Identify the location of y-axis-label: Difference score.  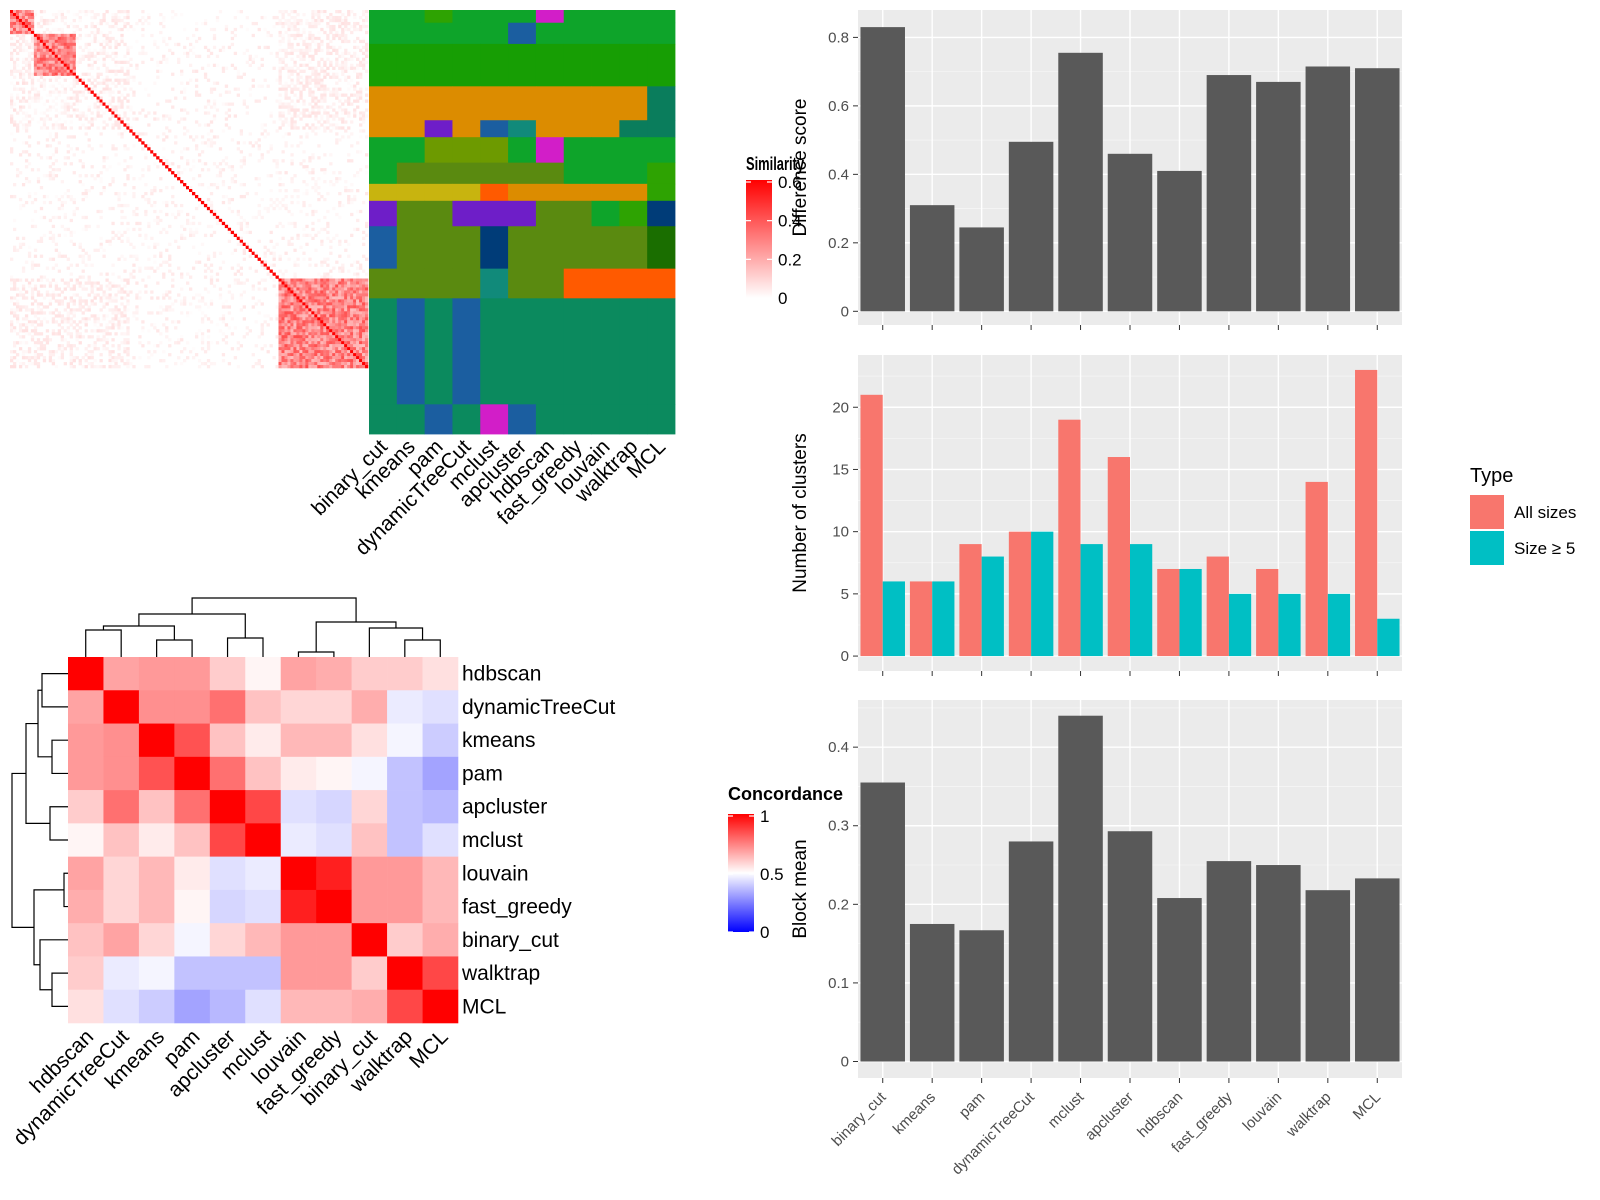
(800, 168).